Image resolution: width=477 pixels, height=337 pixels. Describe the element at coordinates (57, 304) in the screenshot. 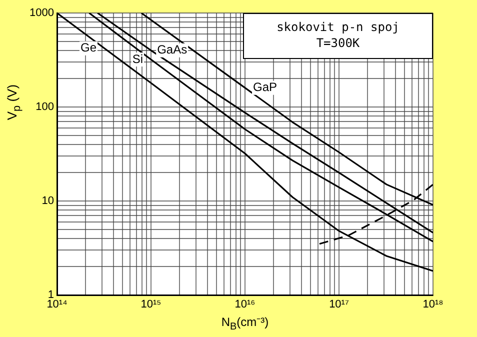

I see `x-tick-label: 10¹⁴` at that location.